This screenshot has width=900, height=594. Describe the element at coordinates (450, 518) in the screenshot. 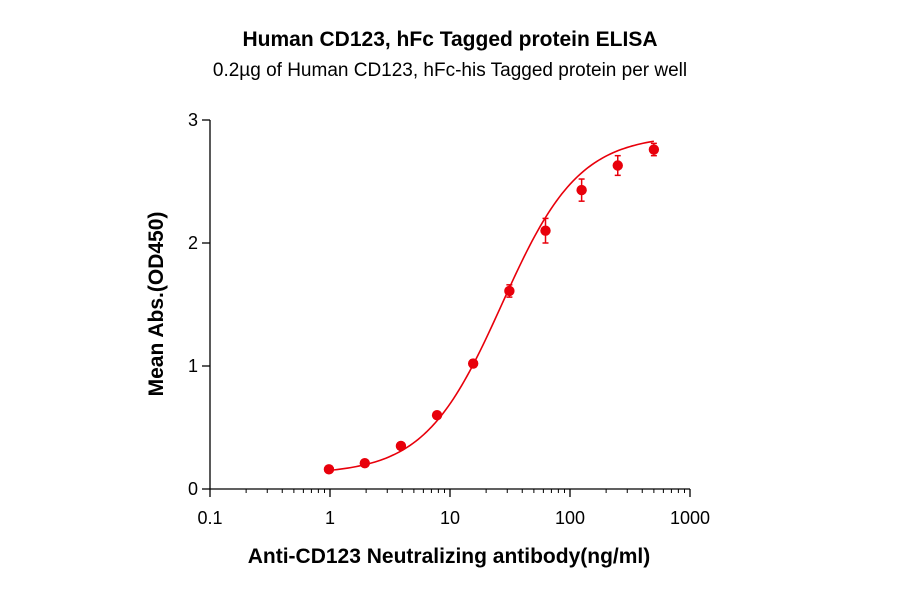

I see `x-tick-label: 10` at that location.